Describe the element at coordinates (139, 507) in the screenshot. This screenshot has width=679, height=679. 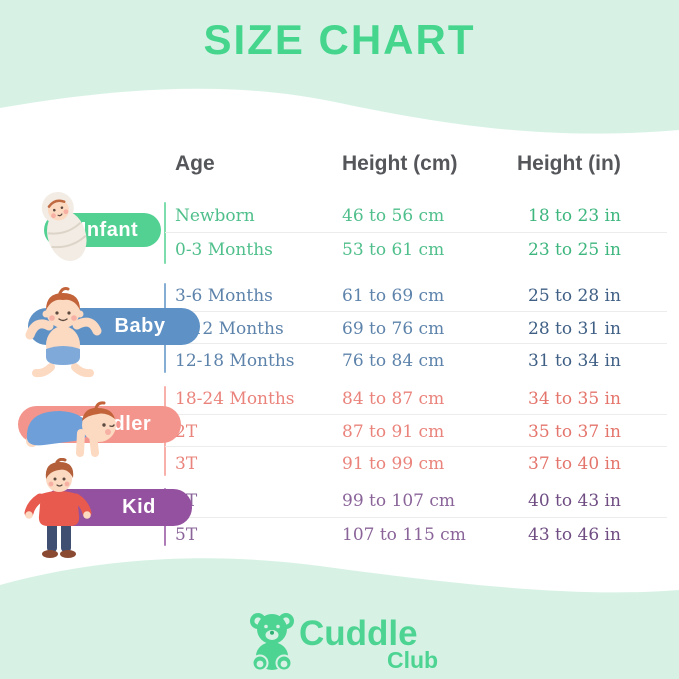
I see `kid-category-label: Kid` at that location.